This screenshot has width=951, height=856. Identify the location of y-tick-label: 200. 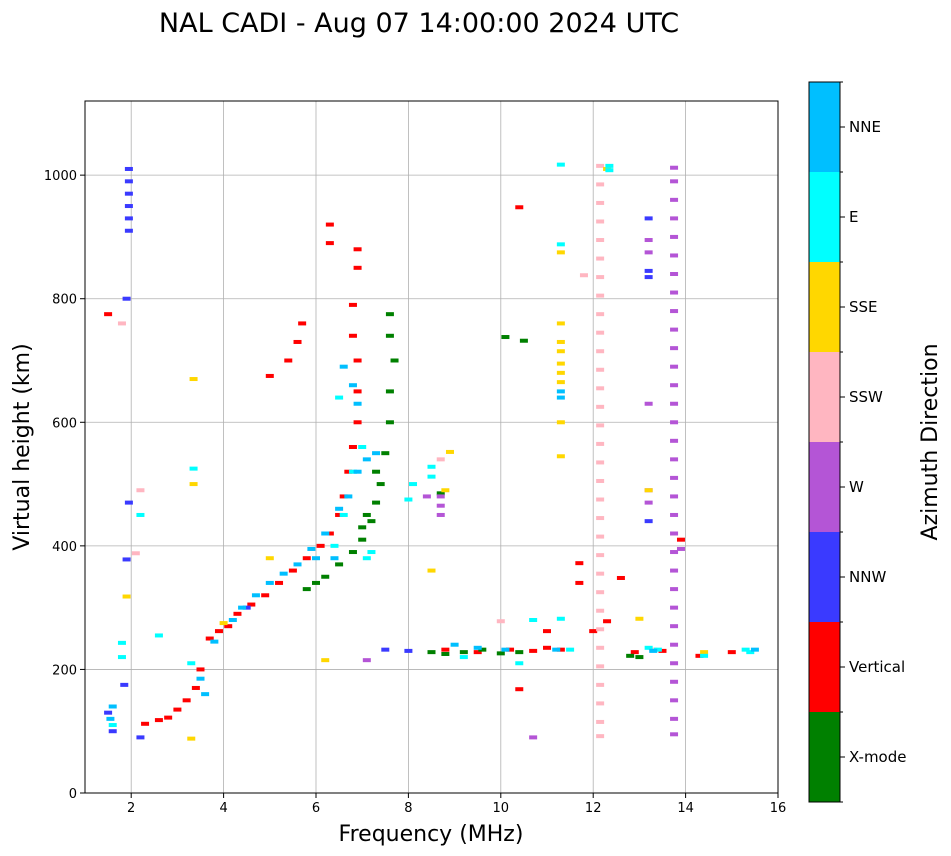
(64, 670).